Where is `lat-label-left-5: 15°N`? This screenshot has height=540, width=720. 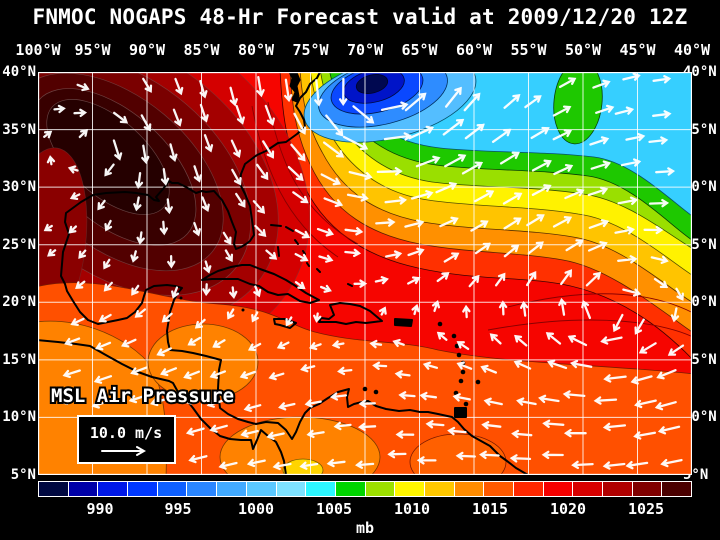 lat-label-left-5: 15°N is located at coordinates (19, 359).